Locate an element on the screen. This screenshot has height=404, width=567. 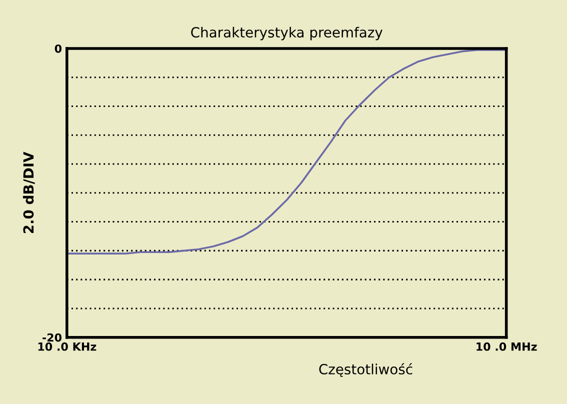
x-tick-label: 10 .0 MHz is located at coordinates (506, 346).